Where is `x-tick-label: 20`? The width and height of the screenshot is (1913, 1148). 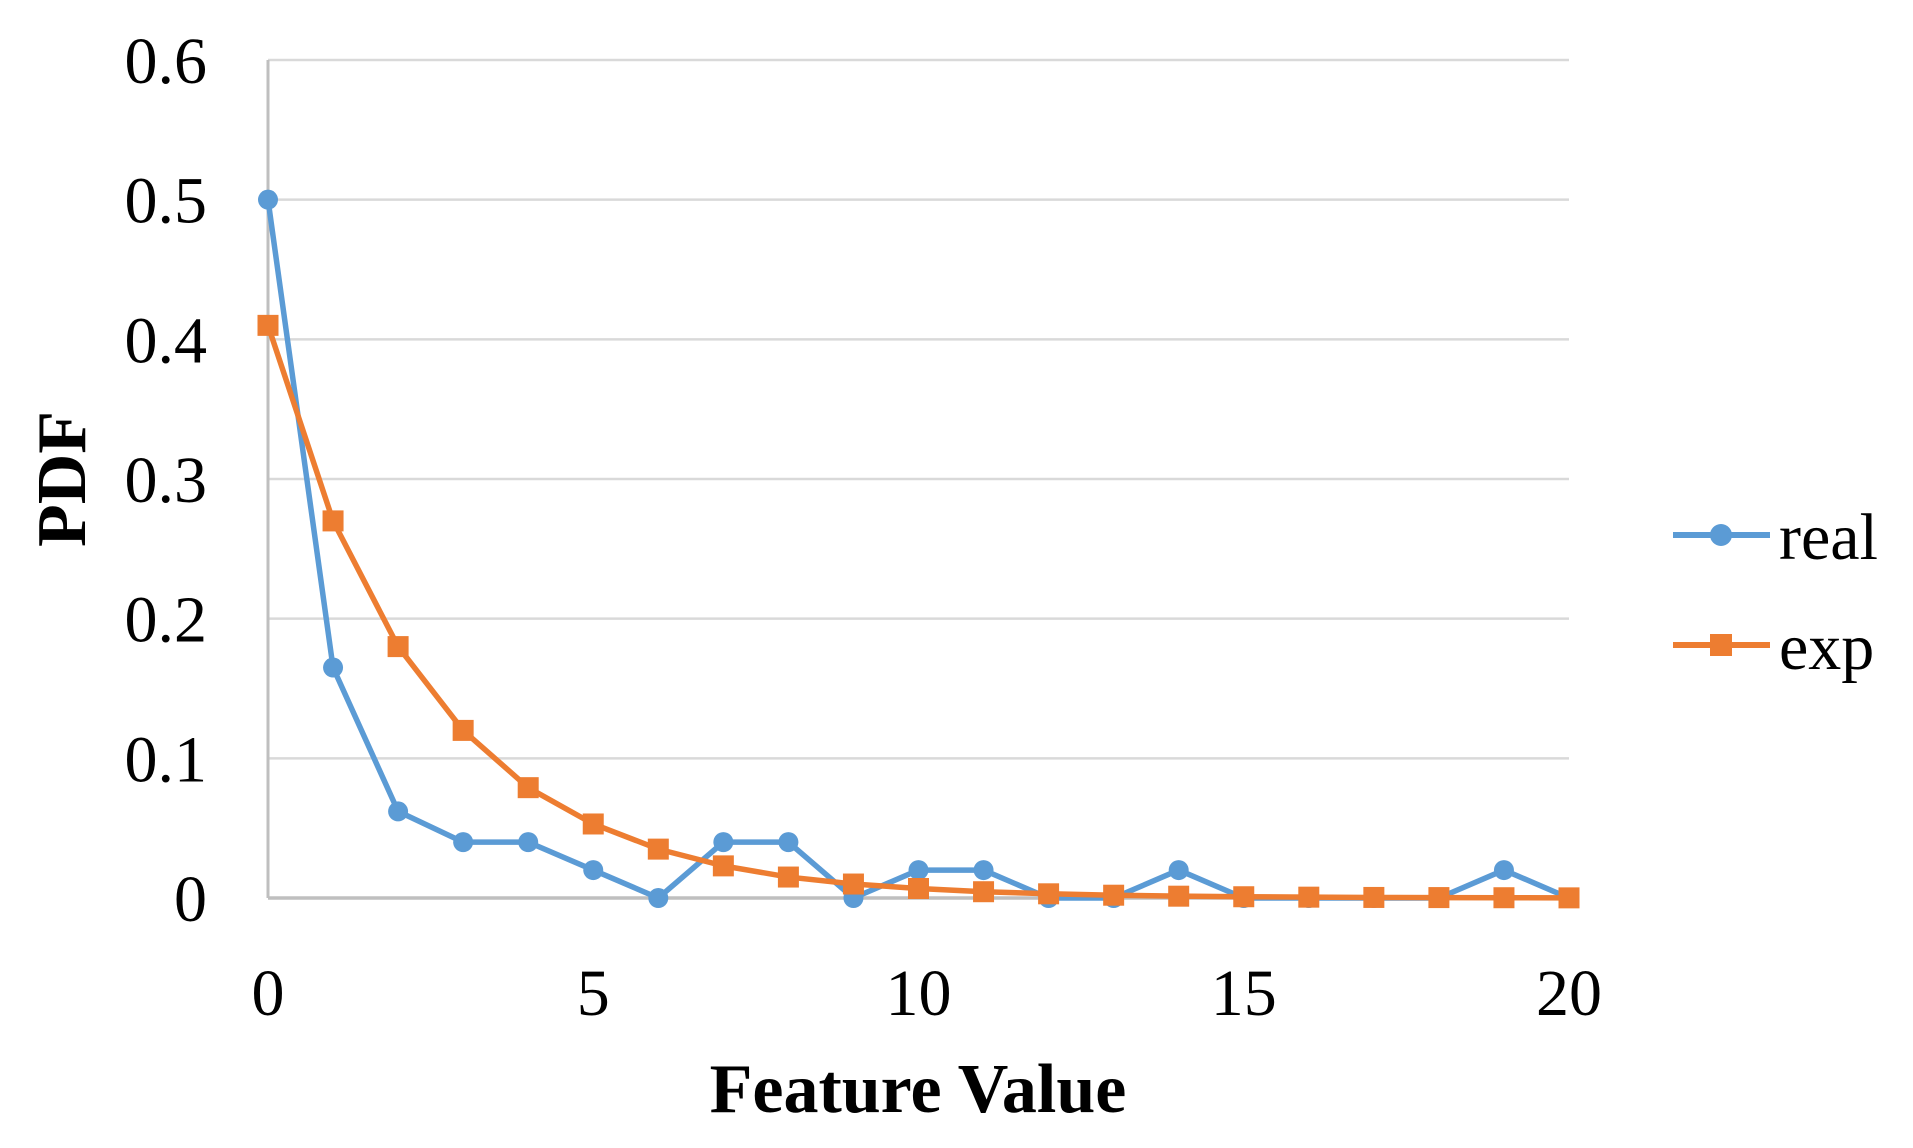
x-tick-label: 20 is located at coordinates (1569, 993).